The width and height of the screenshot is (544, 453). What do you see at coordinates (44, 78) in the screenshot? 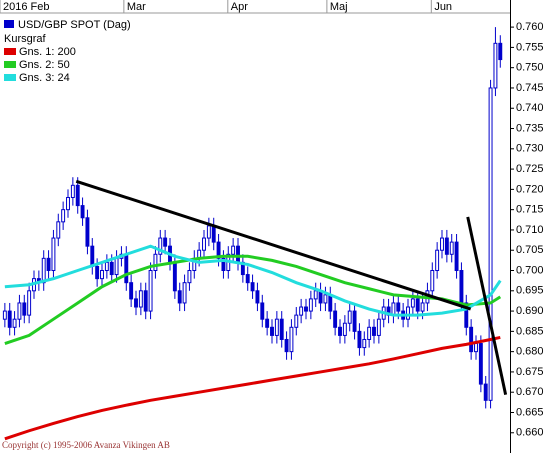
I see `legend-label: Gns. 3: 24` at bounding box center [44, 78].